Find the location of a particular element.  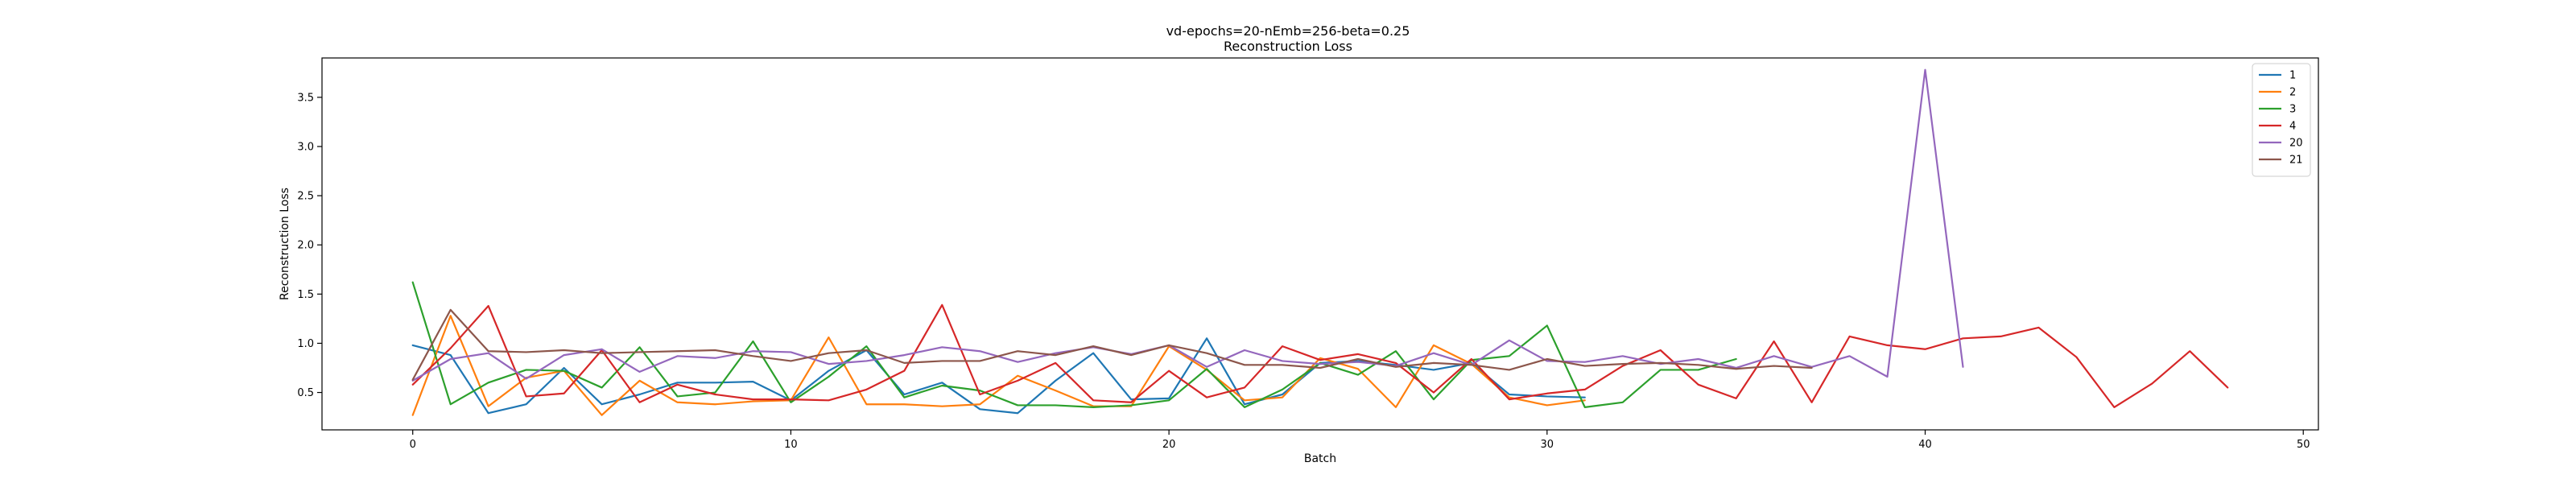

chart-title: vd-epochs=20-nEmb=256-beta=0.25 is located at coordinates (1288, 31).